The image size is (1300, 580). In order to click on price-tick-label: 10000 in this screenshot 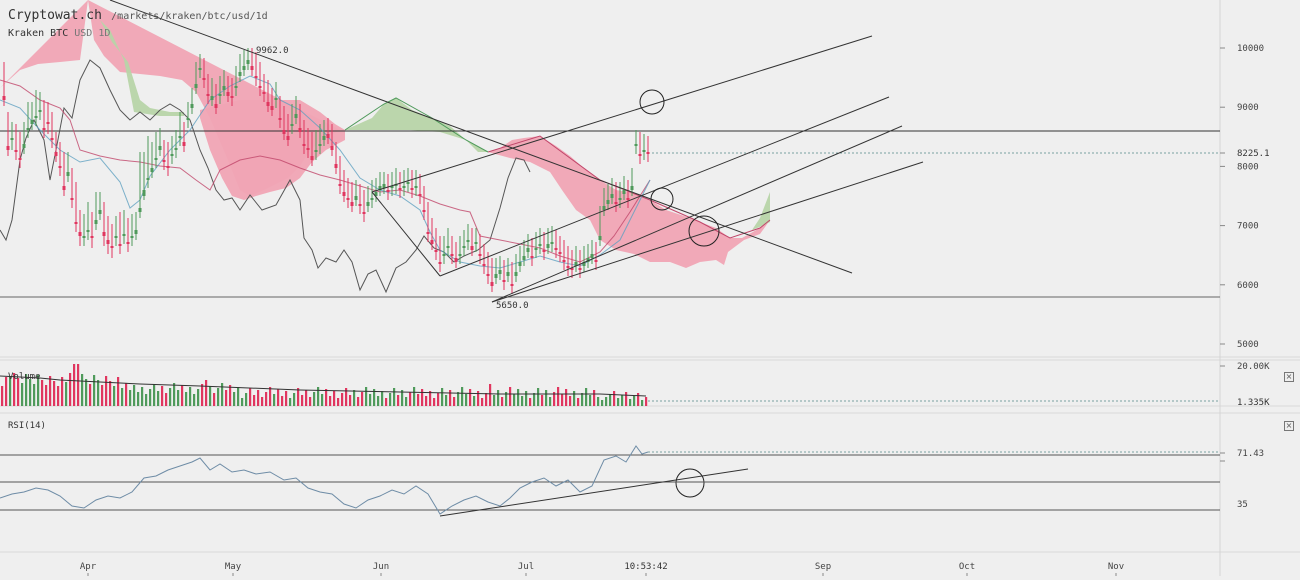, I will do `click(1250, 49)`.